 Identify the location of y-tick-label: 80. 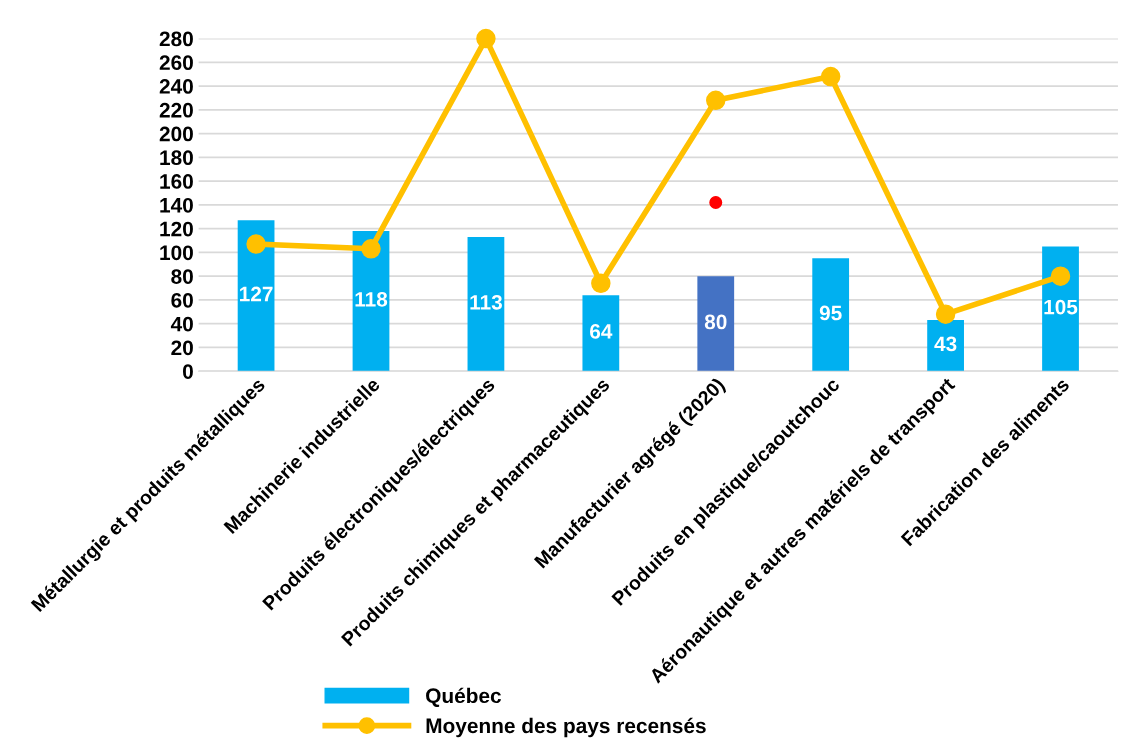
(182, 276).